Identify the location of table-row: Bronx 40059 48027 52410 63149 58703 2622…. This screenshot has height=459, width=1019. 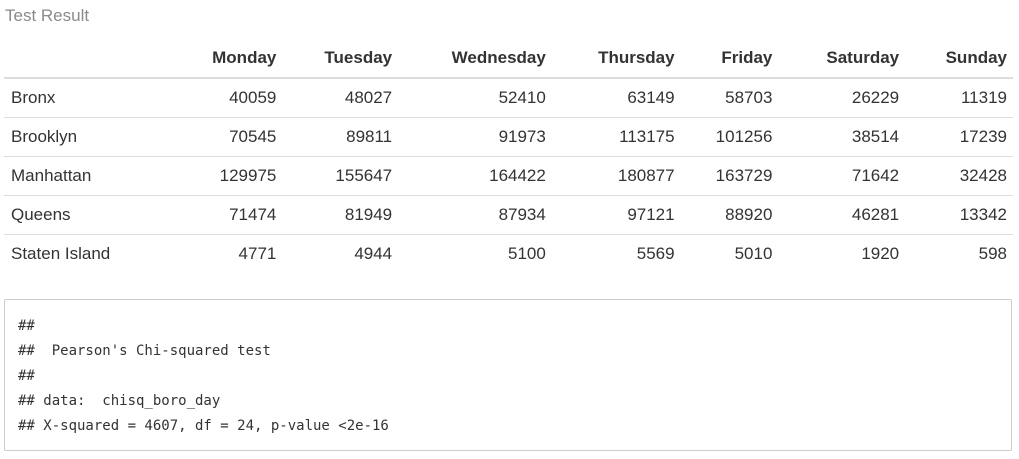
(508, 98).